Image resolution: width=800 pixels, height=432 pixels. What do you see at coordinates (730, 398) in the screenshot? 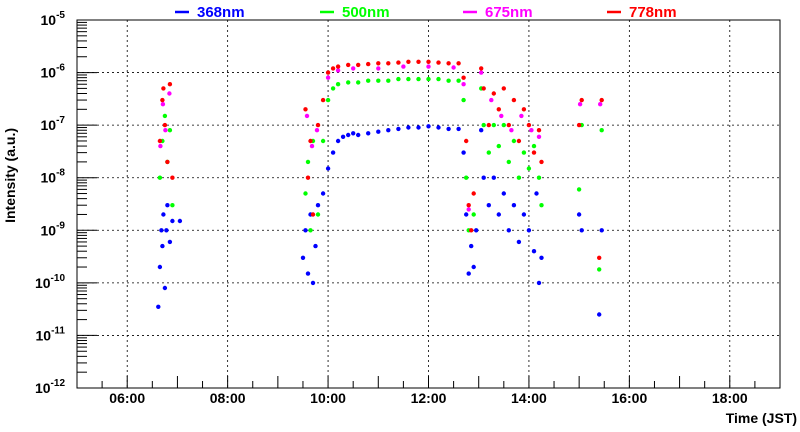
I see `x-tick-label: 18:00` at bounding box center [730, 398].